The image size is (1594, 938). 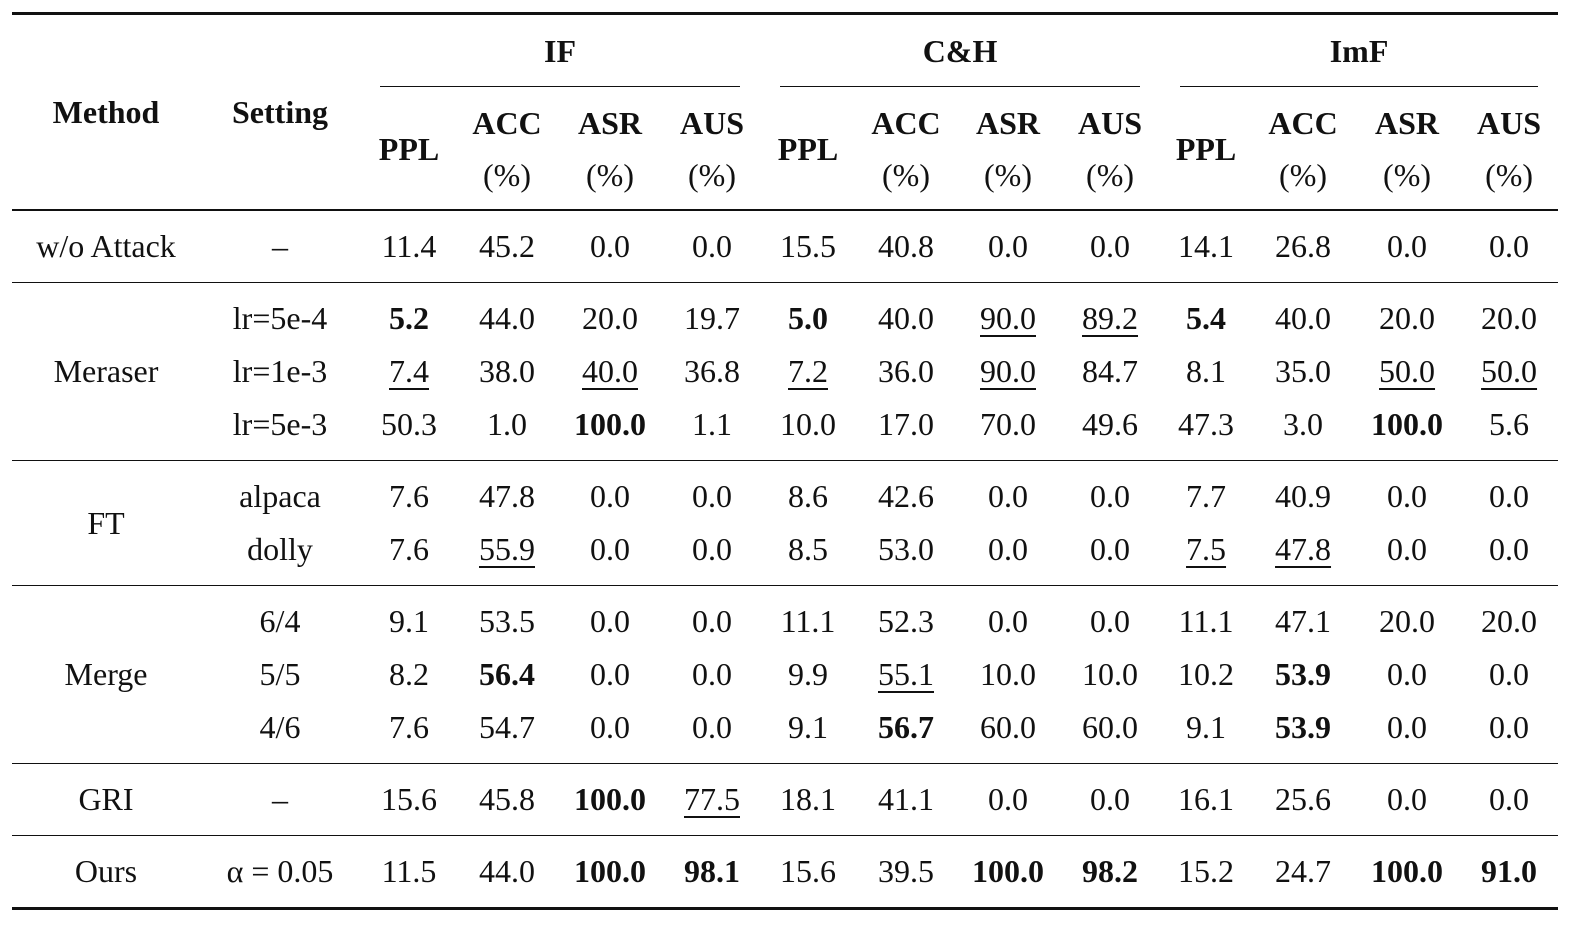 What do you see at coordinates (280, 621) in the screenshot?
I see `setting-cell: 6/4` at bounding box center [280, 621].